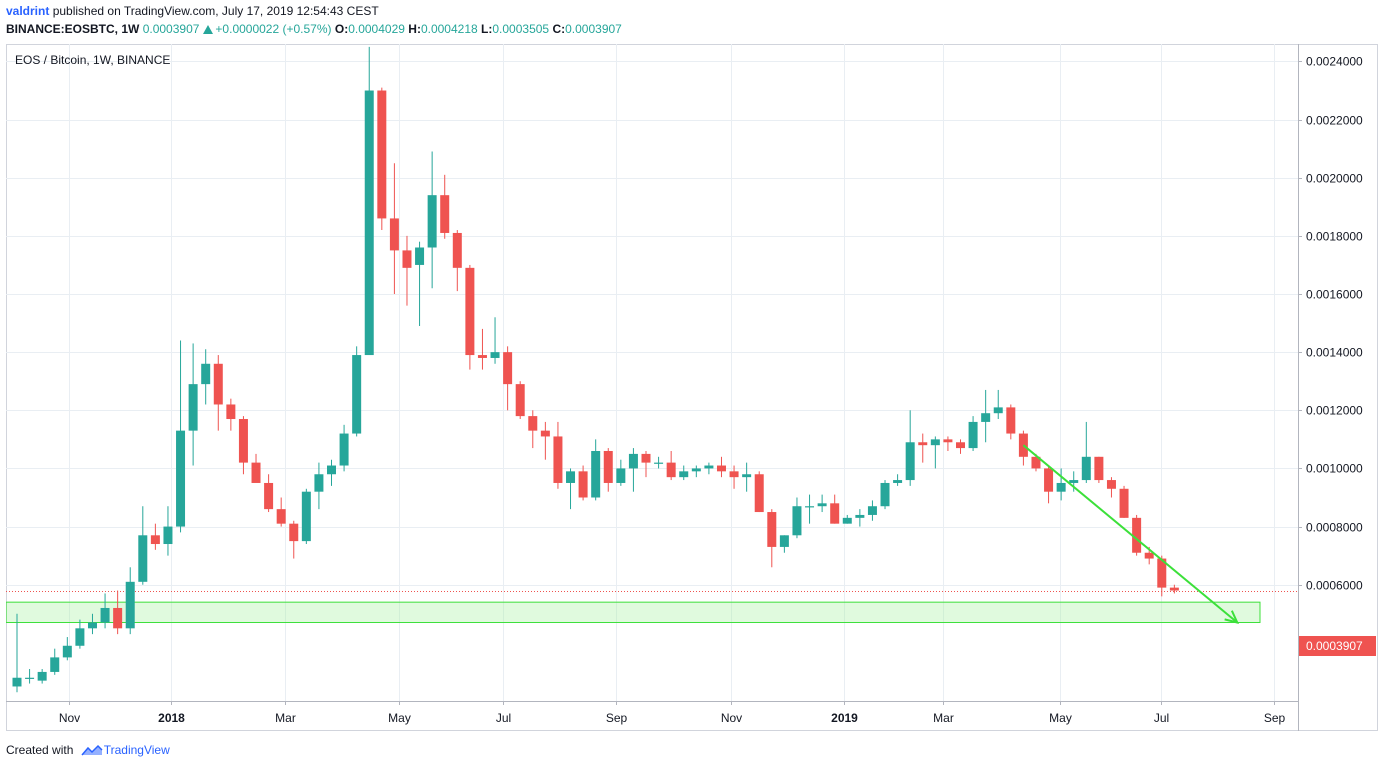  I want to click on y-tick-label: 0.0014000, so click(1334, 353).